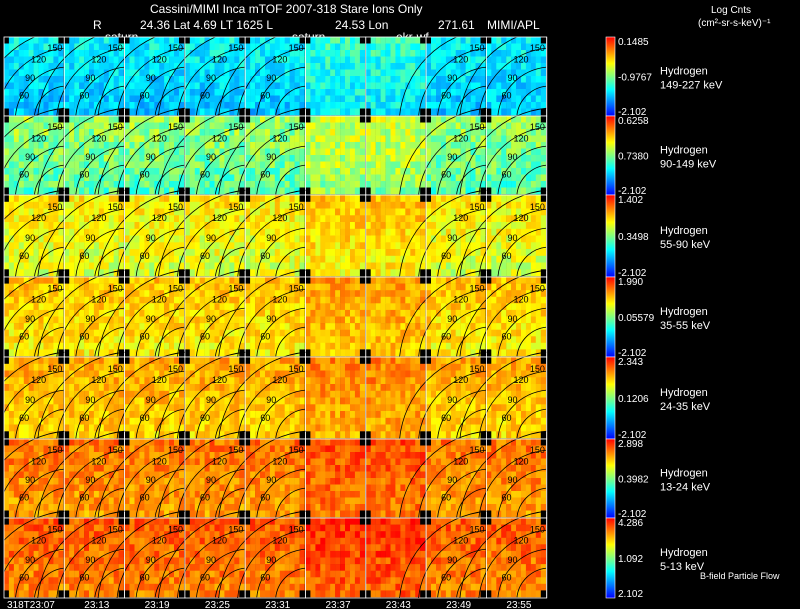  What do you see at coordinates (685, 326) in the screenshot?
I see `energy-label: 35-55 keV` at bounding box center [685, 326].